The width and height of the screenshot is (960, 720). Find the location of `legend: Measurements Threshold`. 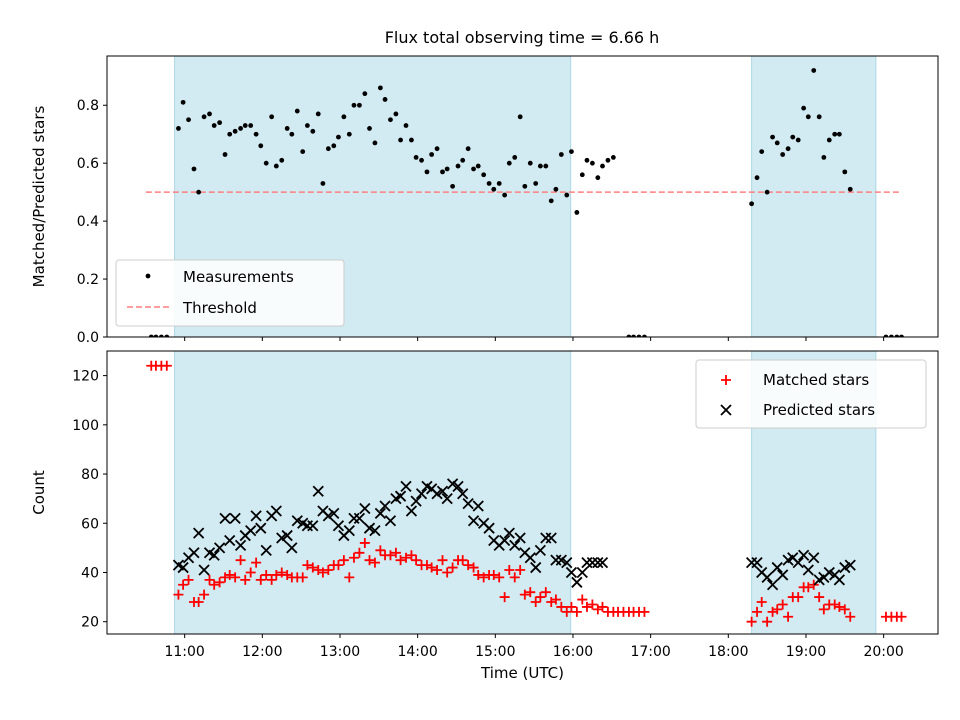

legend: Measurements Threshold is located at coordinates (230, 293).